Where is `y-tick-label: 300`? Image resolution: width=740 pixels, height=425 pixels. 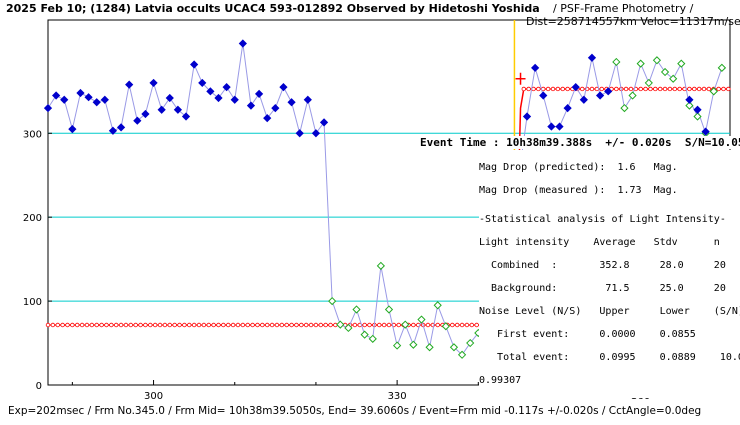
y-tick-label: 300 is located at coordinates (32, 134).